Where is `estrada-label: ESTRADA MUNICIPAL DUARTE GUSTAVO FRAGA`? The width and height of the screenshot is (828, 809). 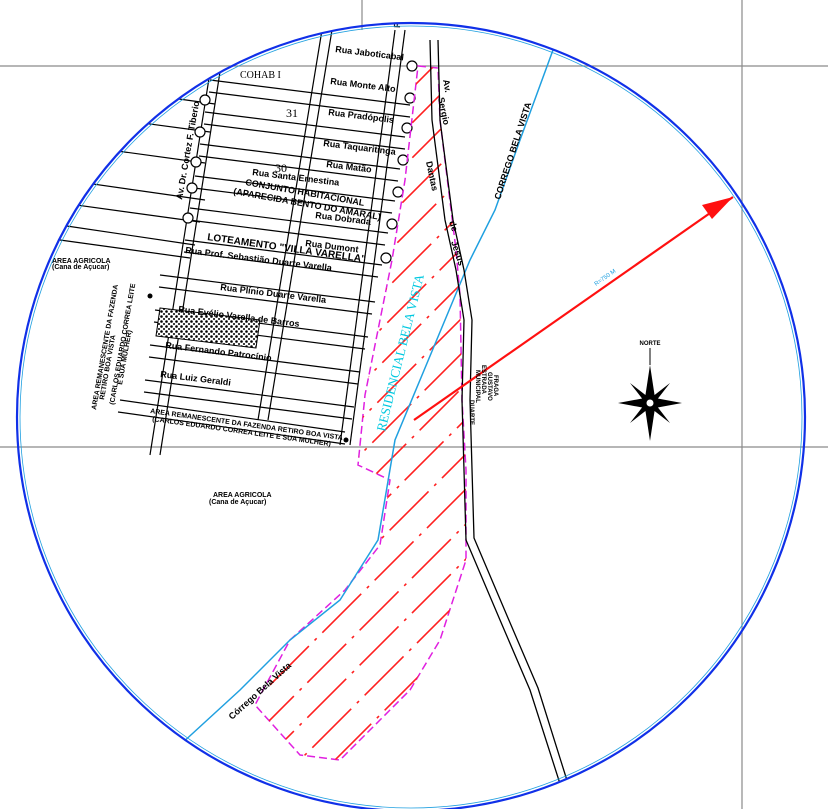
estrada-label: ESTRADA MUNICIPAL DUARTE GUSTAVO FRAGA is located at coordinates (483, 395).